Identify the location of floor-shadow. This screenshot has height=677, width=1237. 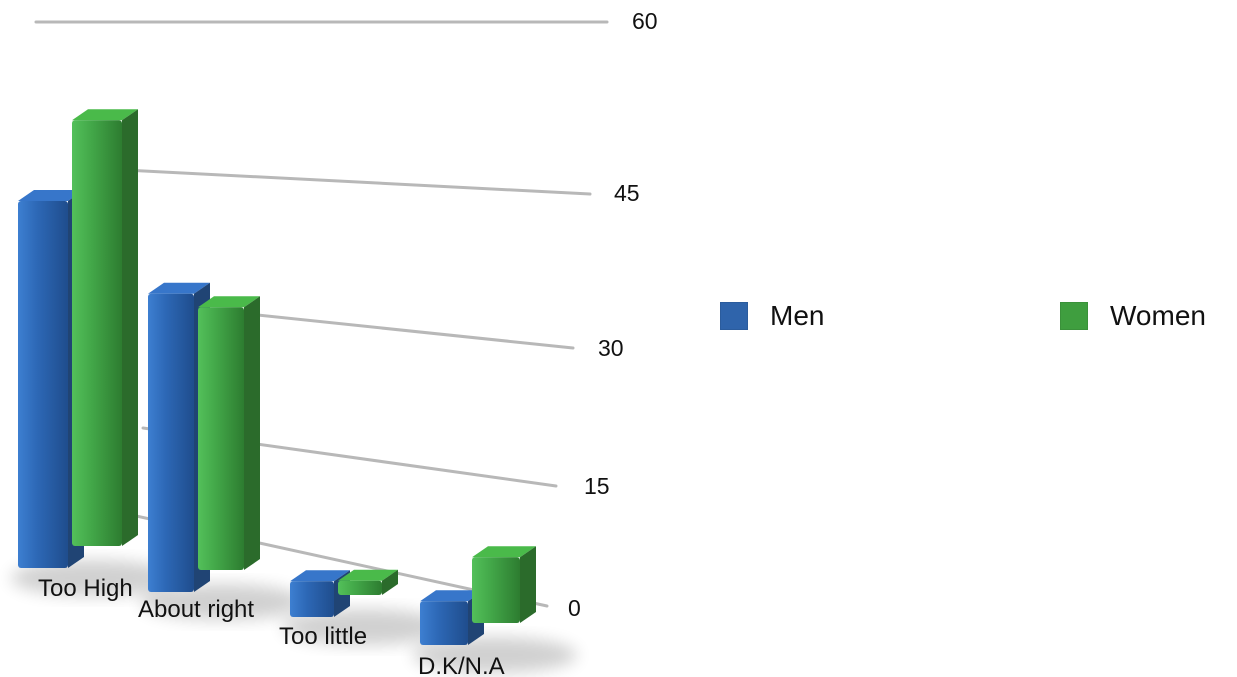
(294, 616).